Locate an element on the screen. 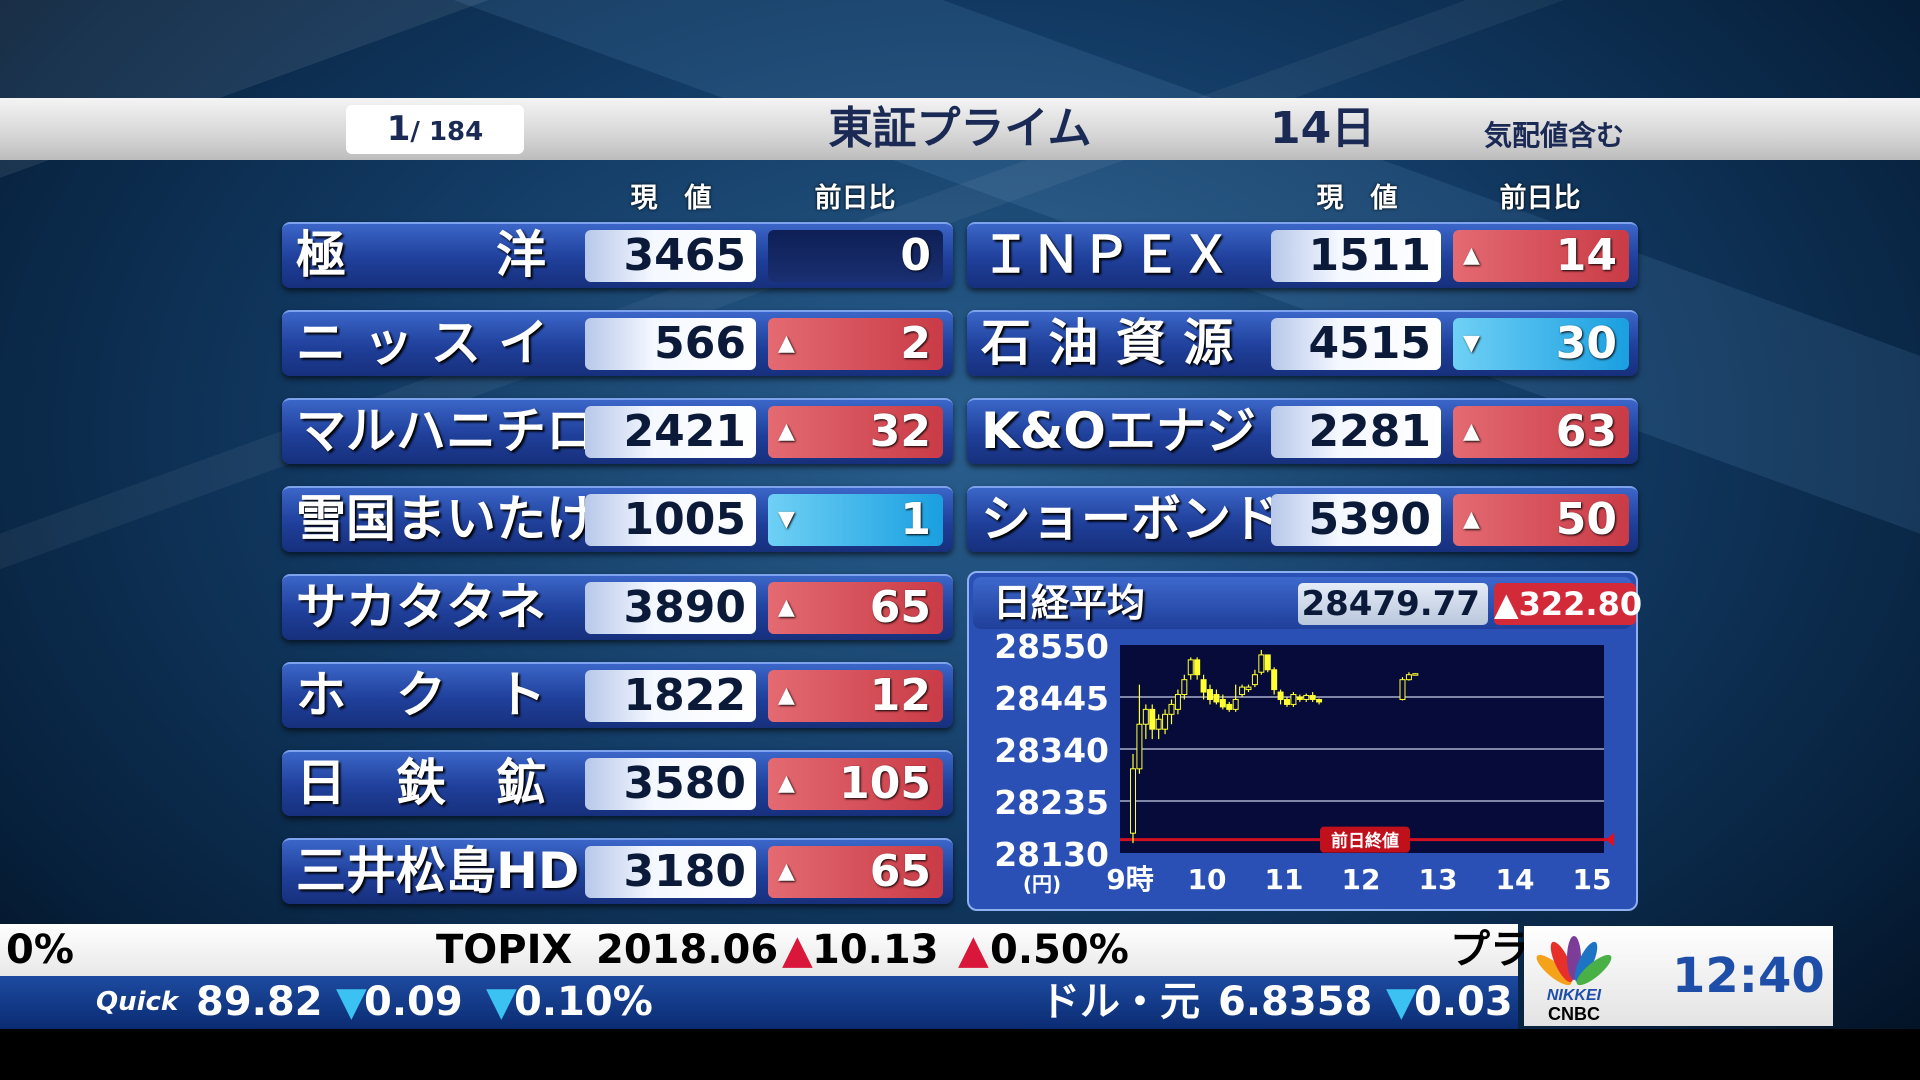  stock-row: ショーボンド 5390 ▲ 50 is located at coordinates (1302, 519).